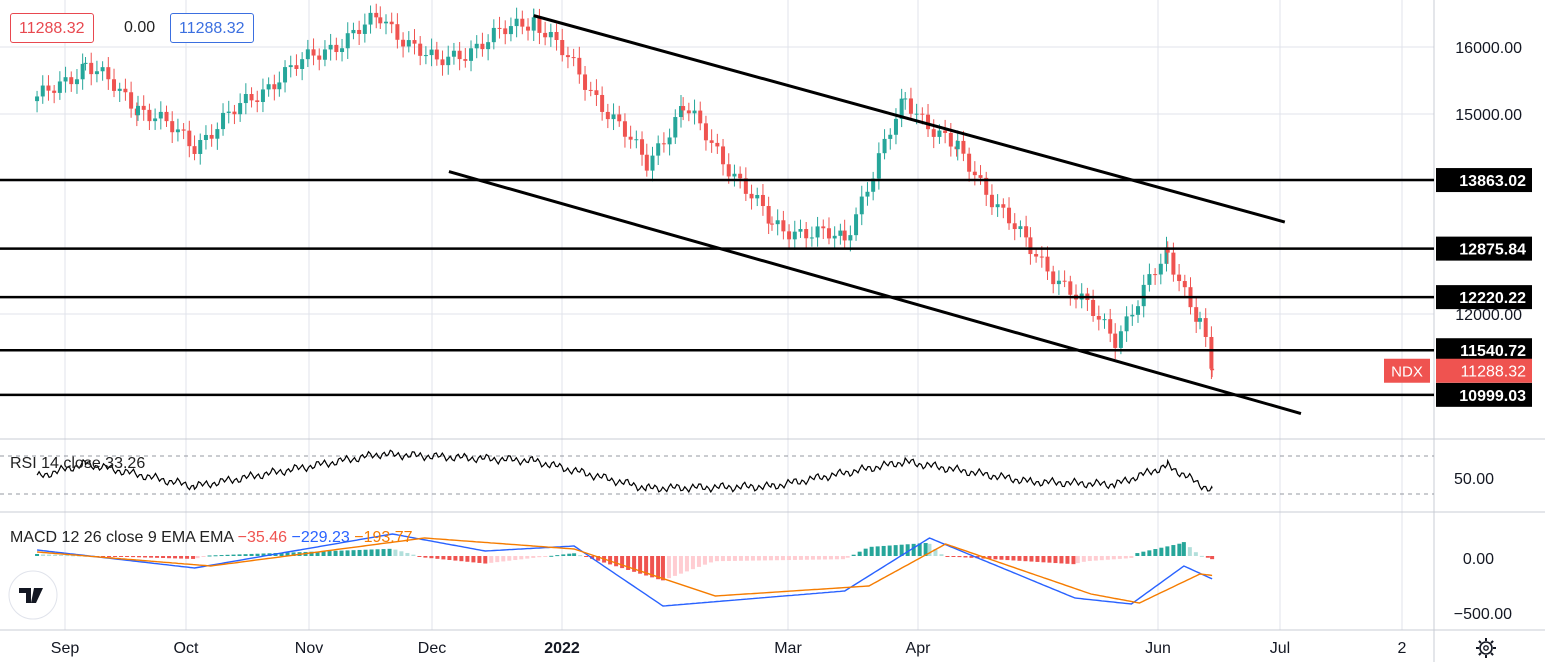 The width and height of the screenshot is (1545, 662). I want to click on rsi-legend: RSI 14 close 33.26, so click(77, 464).